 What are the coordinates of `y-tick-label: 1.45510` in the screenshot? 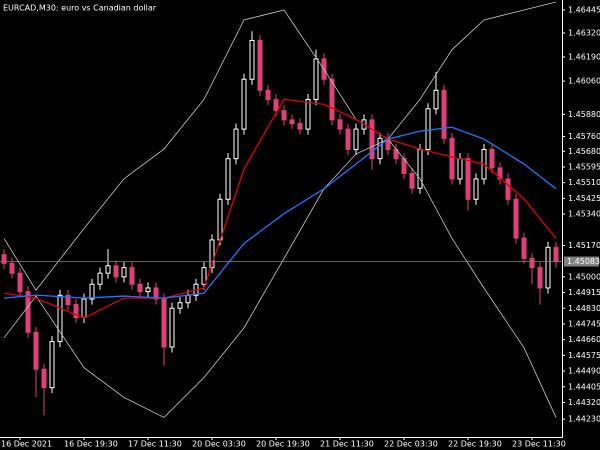 It's located at (584, 182).